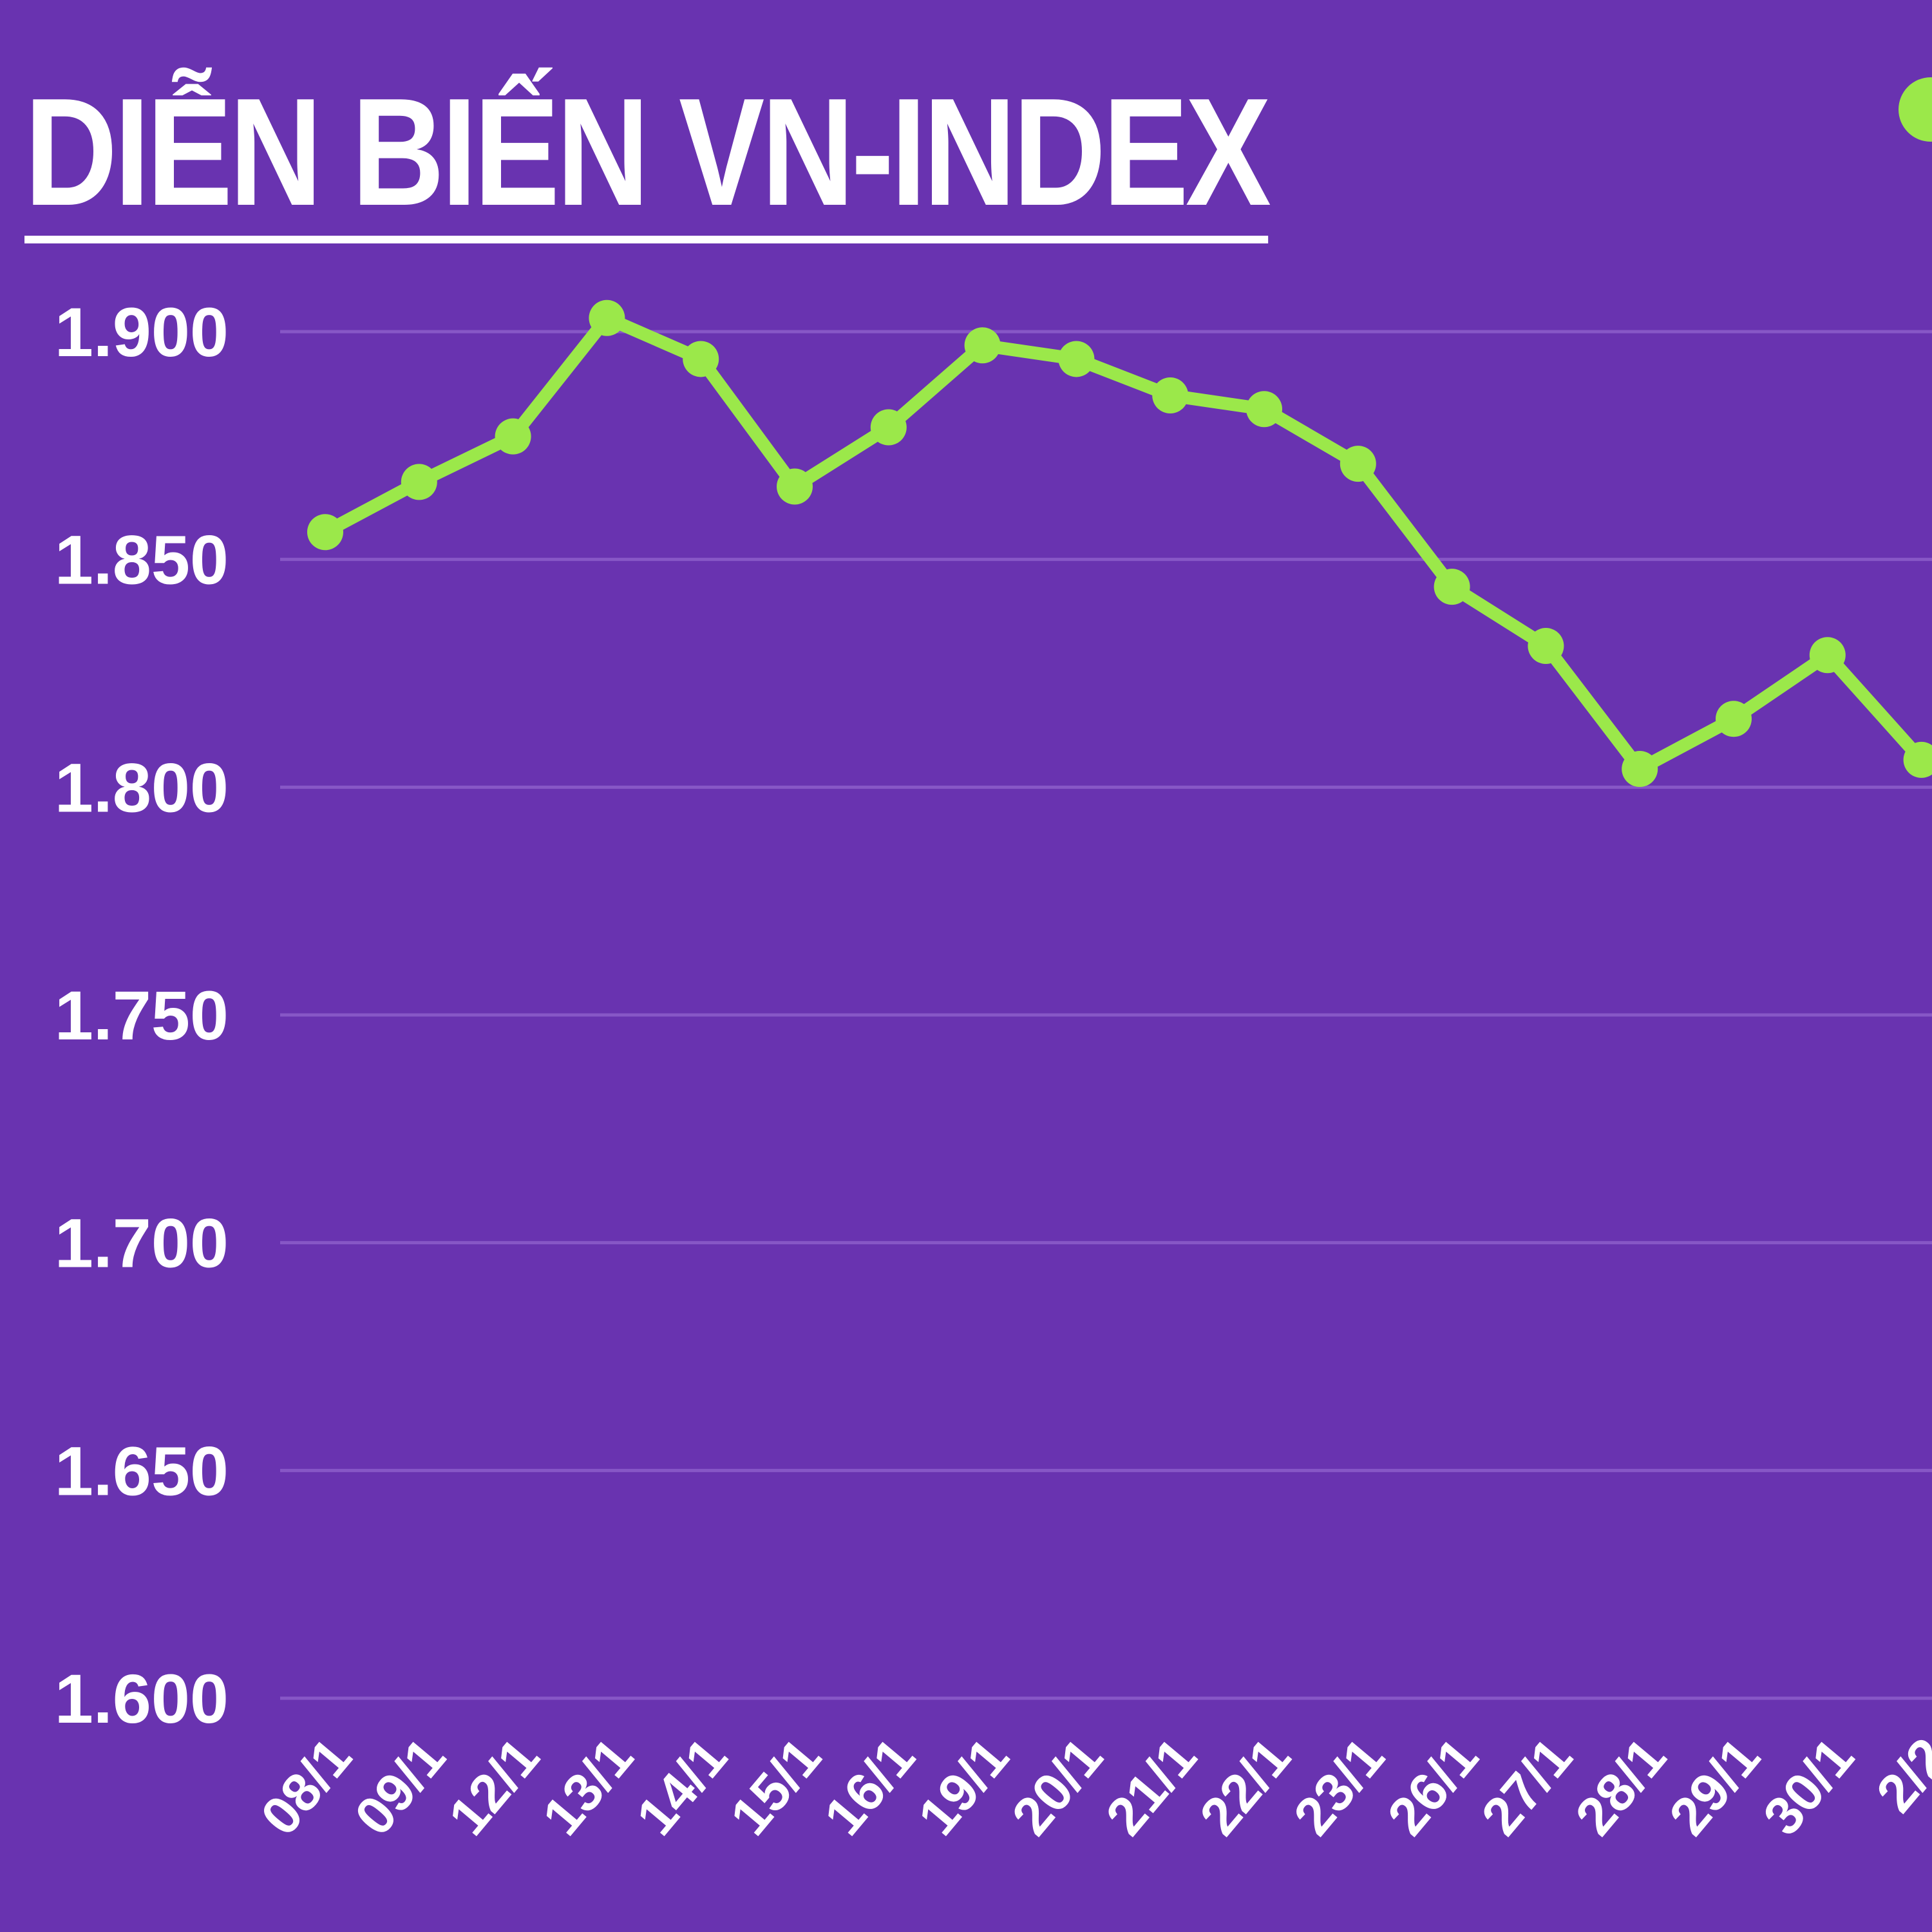 This screenshot has height=1932, width=1932. Describe the element at coordinates (494, 1787) in the screenshot. I see `x-tick-label: 12/1` at that location.